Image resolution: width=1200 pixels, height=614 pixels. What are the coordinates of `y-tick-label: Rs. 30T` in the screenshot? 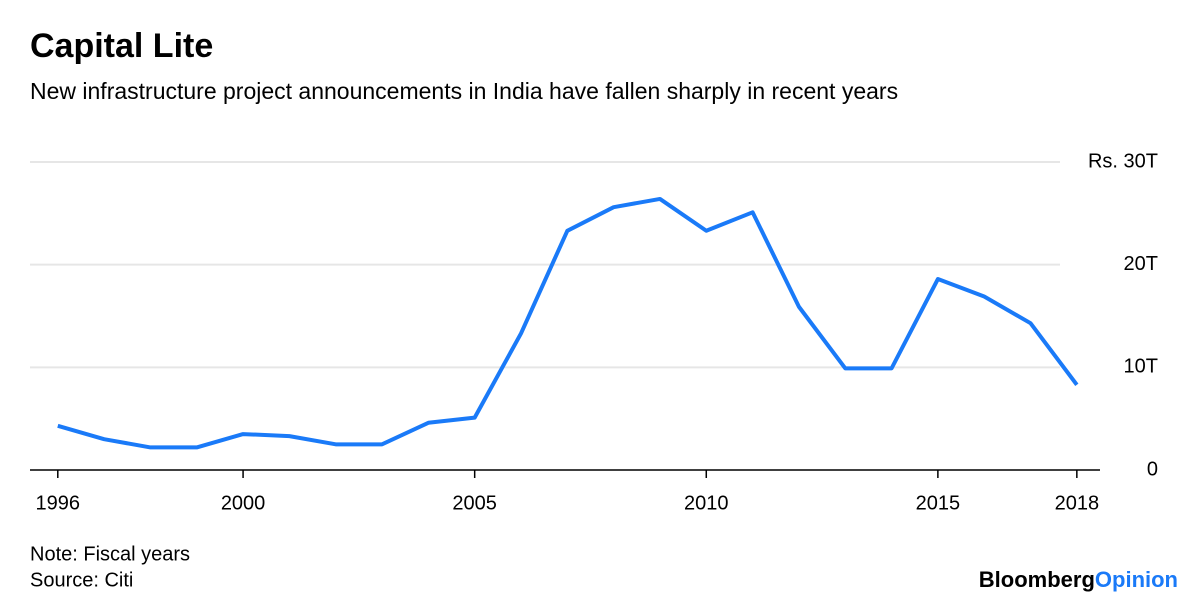 It's located at (1123, 161).